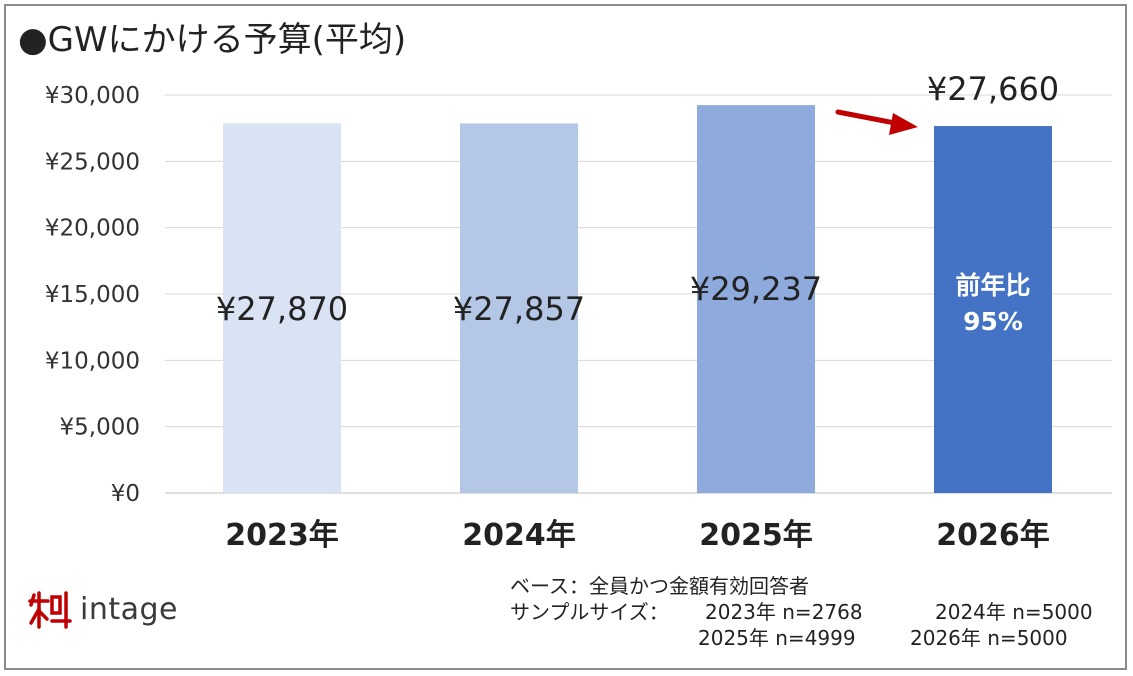  Describe the element at coordinates (993, 535) in the screenshot. I see `x-tick-label: 2026年` at that location.